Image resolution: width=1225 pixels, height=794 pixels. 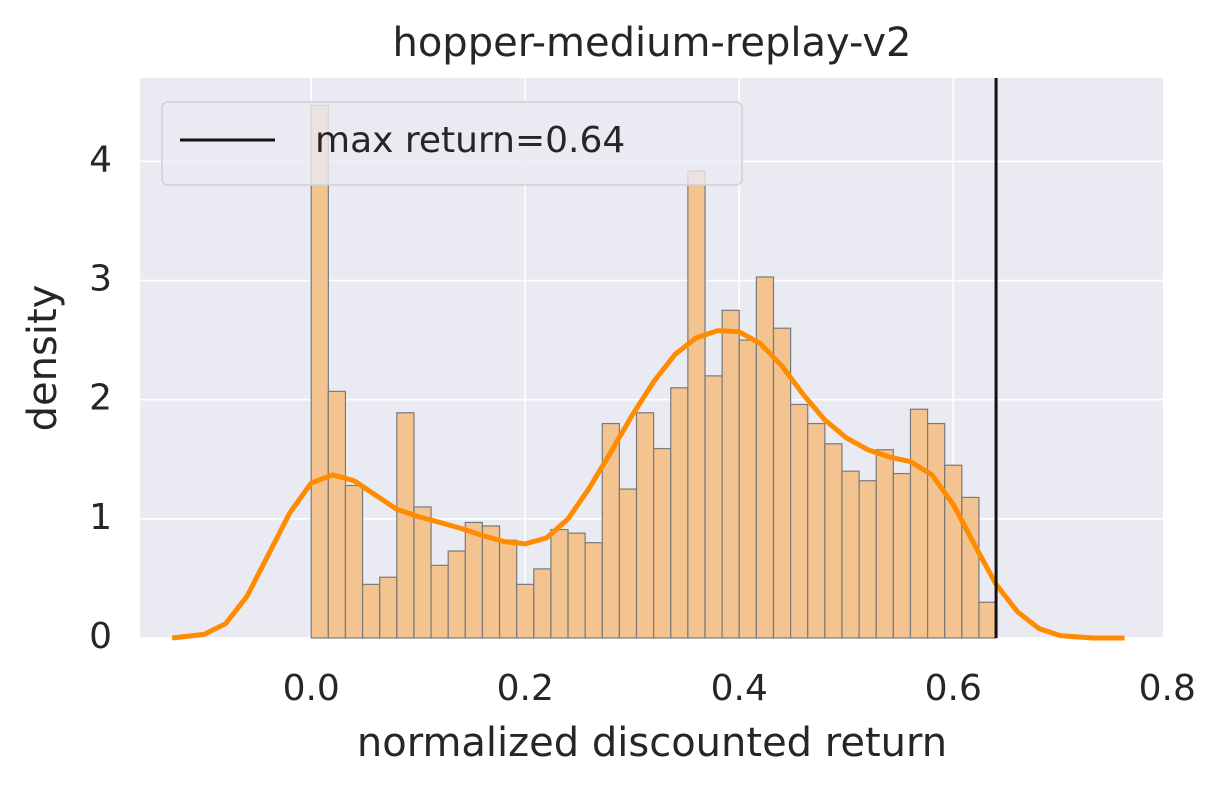 I want to click on y-tick-label: 4, so click(x=100, y=159).